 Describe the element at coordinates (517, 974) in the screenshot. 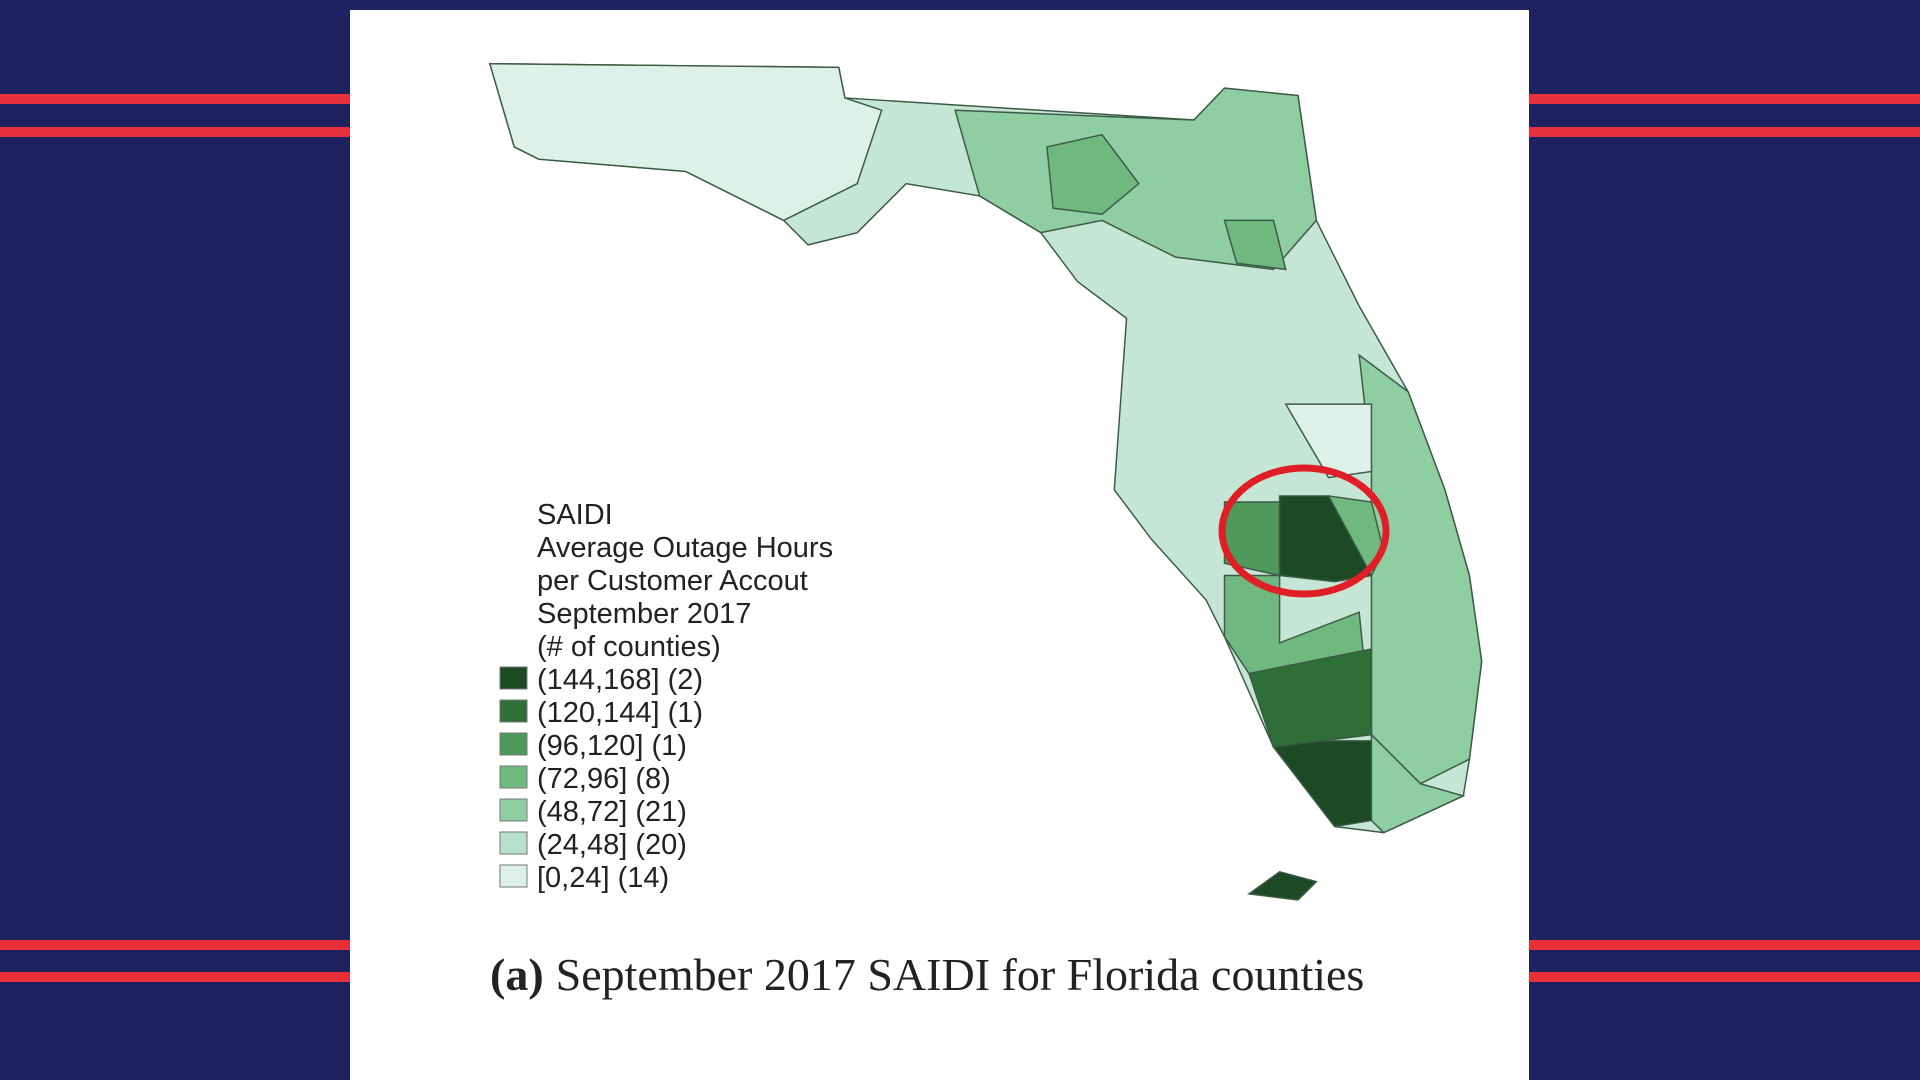

I see `caption-label: (a)` at that location.